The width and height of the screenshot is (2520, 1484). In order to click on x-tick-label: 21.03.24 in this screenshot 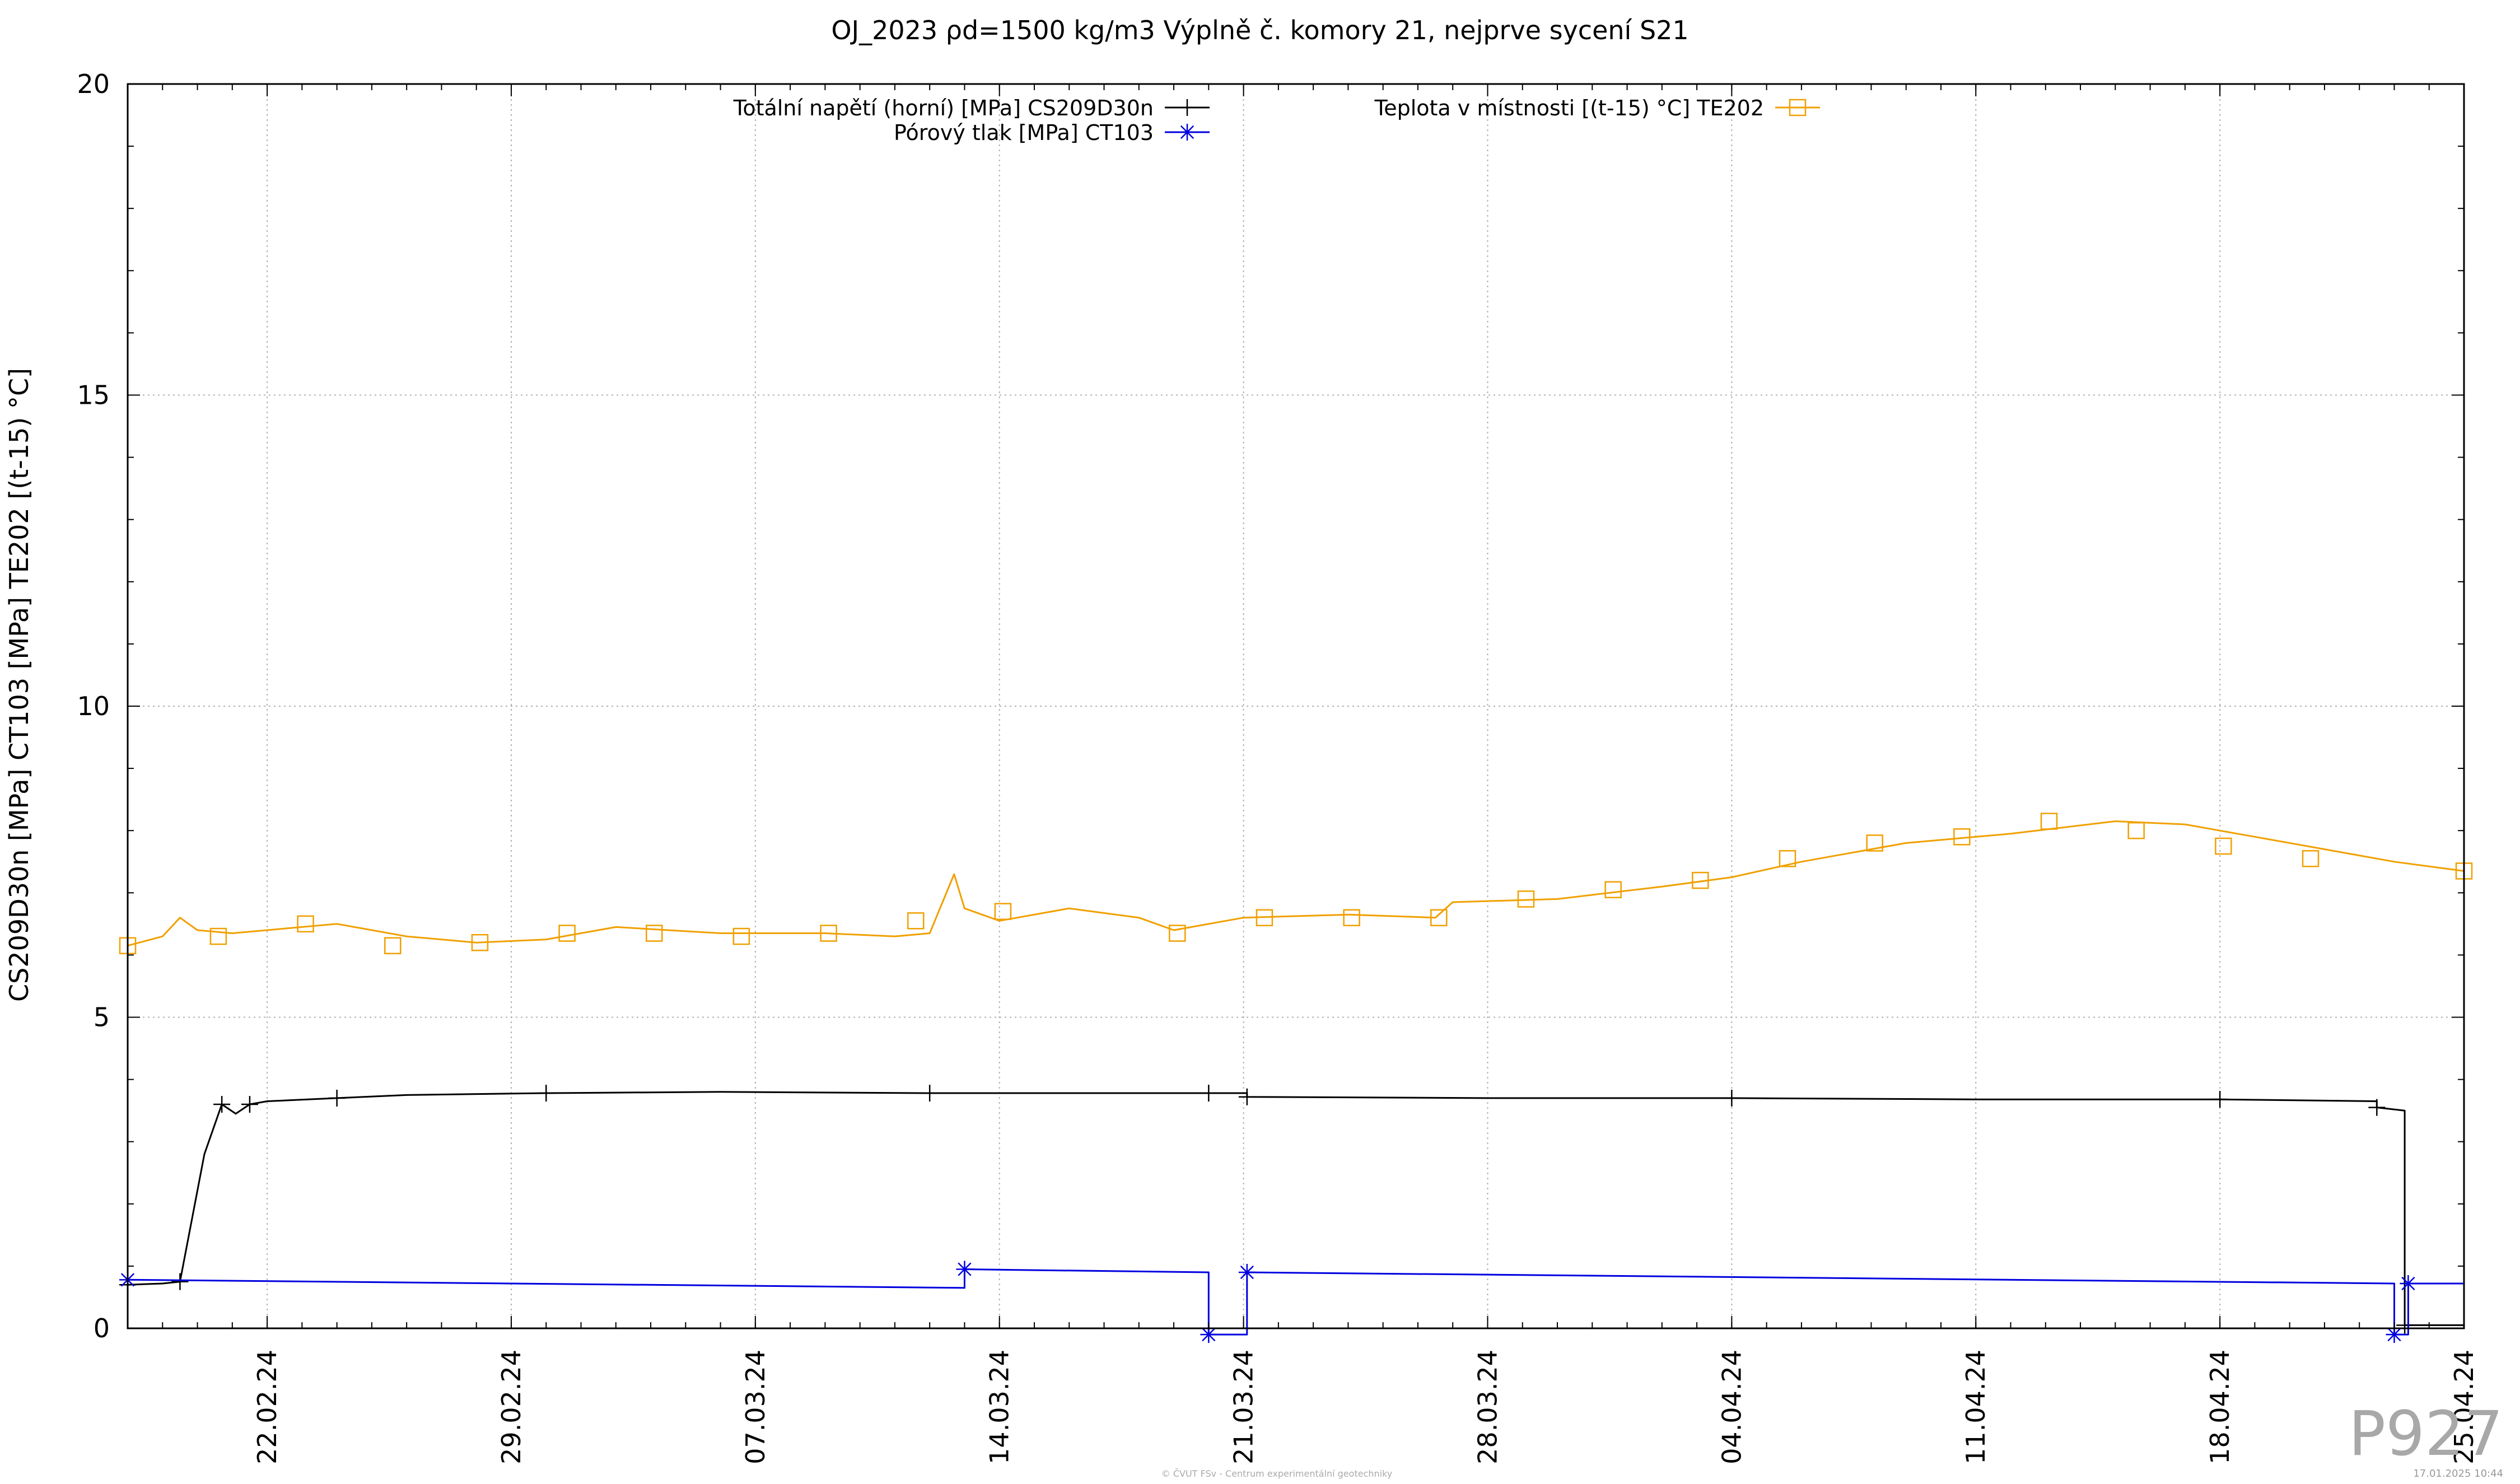, I will do `click(1244, 1407)`.